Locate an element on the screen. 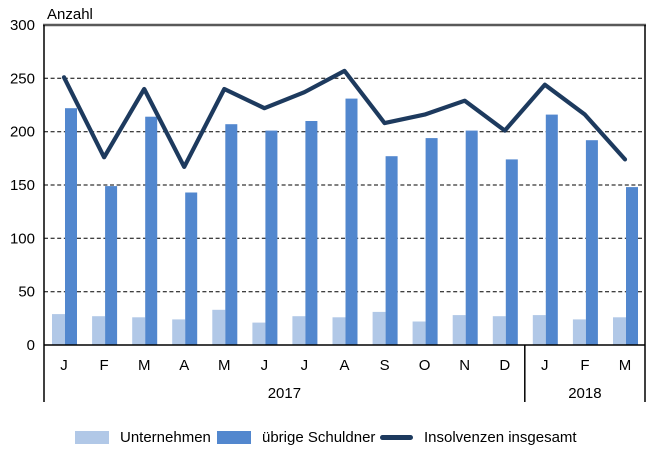 The height and width of the screenshot is (457, 668). legend-label-unternehmen: Unternehmen is located at coordinates (165, 437).